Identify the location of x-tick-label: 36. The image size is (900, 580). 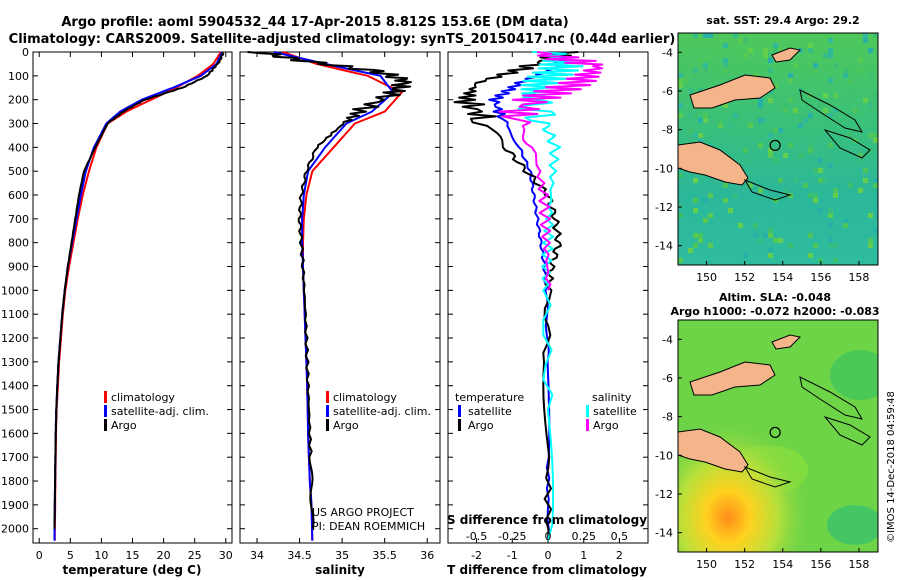
(427, 555).